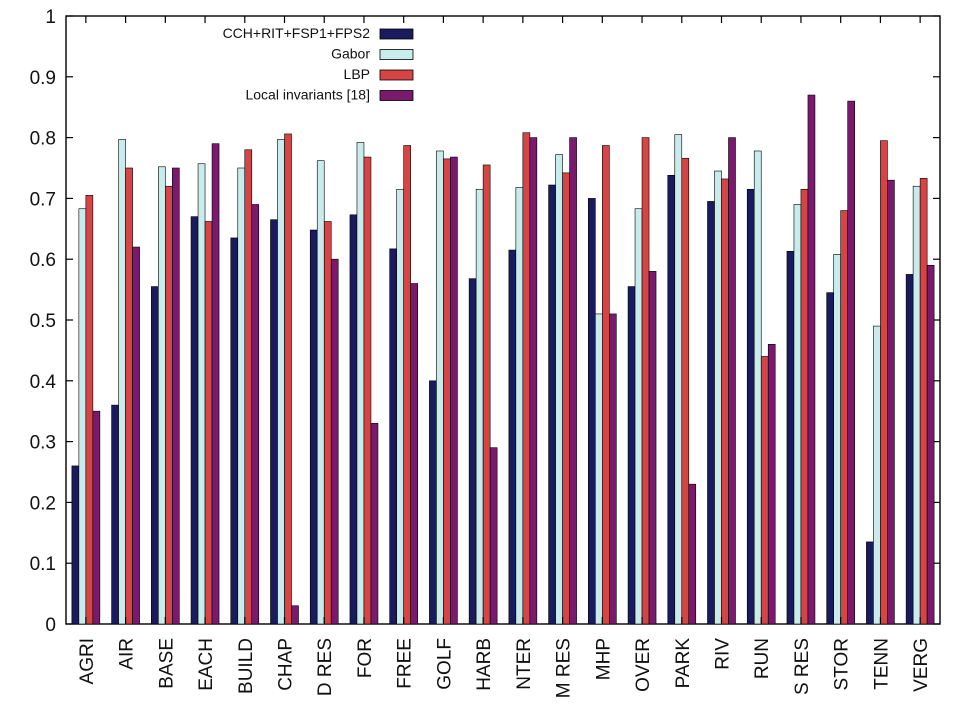  What do you see at coordinates (762, 658) in the screenshot?
I see `x-tick-label: RUN` at bounding box center [762, 658].